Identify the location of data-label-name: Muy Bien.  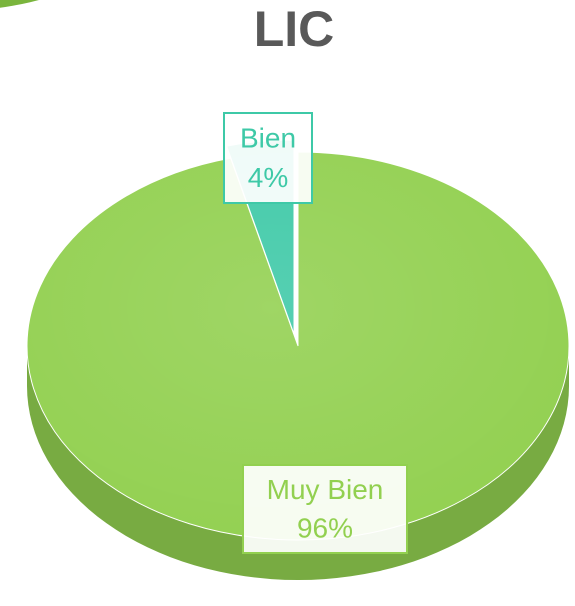
(325, 489).